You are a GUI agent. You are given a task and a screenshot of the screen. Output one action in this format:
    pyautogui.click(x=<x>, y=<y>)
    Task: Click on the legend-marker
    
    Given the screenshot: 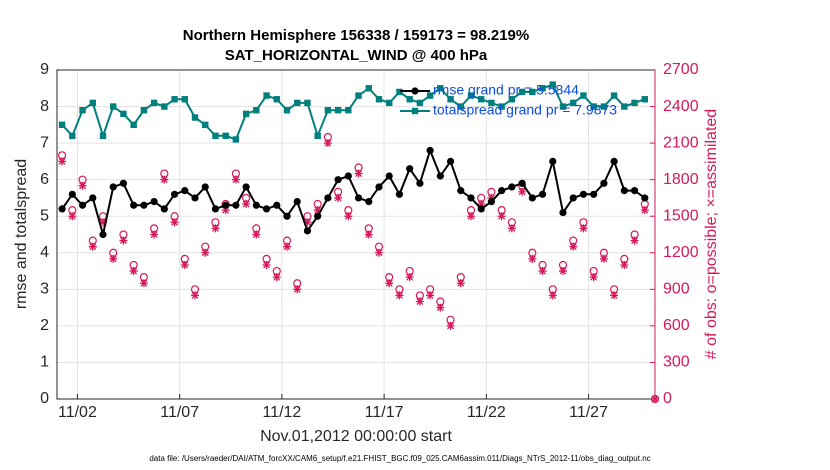 What is the action you would take?
    pyautogui.click(x=415, y=111)
    